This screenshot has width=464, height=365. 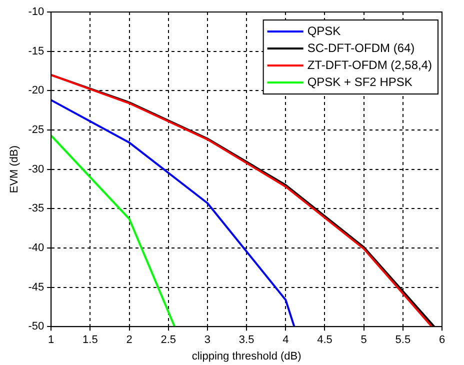 I want to click on y-tick-label: -10, so click(x=36, y=12).